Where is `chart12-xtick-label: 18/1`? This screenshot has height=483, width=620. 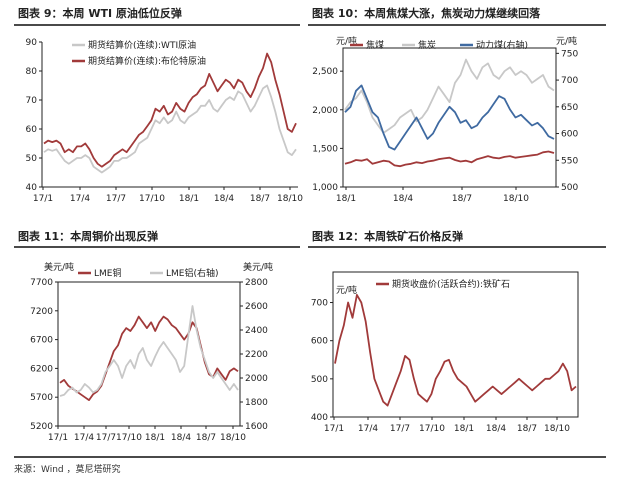
chart12-xtick-label: 18/1 is located at coordinates (464, 429).